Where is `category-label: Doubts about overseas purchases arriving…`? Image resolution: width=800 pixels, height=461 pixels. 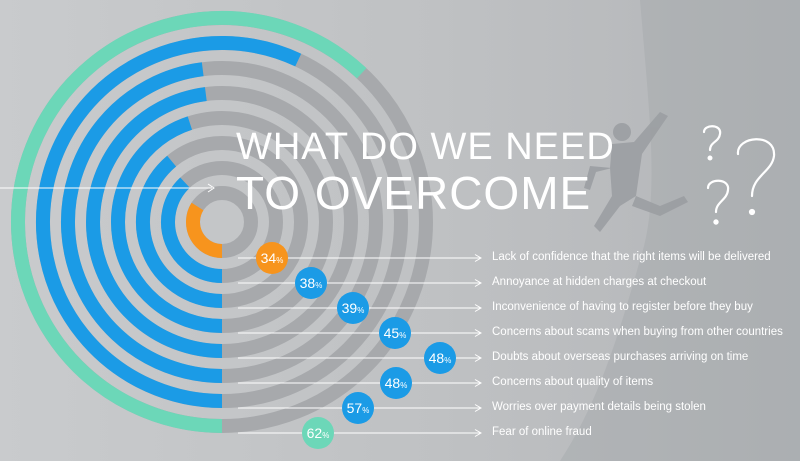
category-label: Doubts about overseas purchases arriving… is located at coordinates (620, 357).